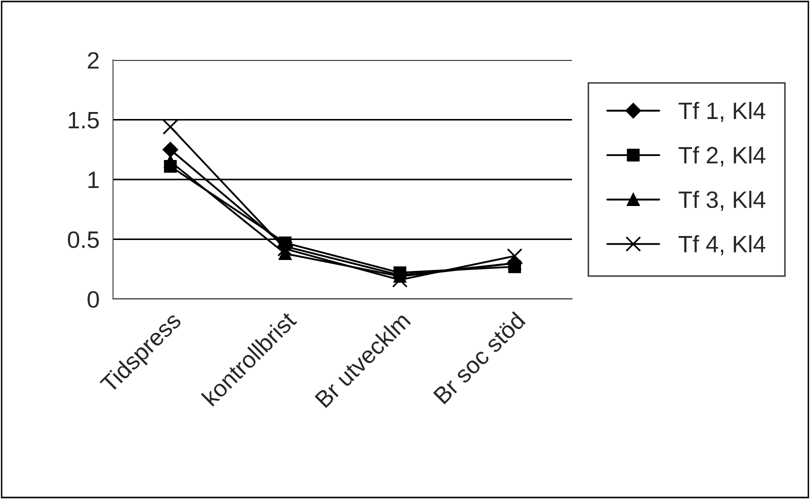 Image resolution: width=810 pixels, height=499 pixels. Describe the element at coordinates (93, 299) in the screenshot. I see `y-tick-label: 0` at that location.